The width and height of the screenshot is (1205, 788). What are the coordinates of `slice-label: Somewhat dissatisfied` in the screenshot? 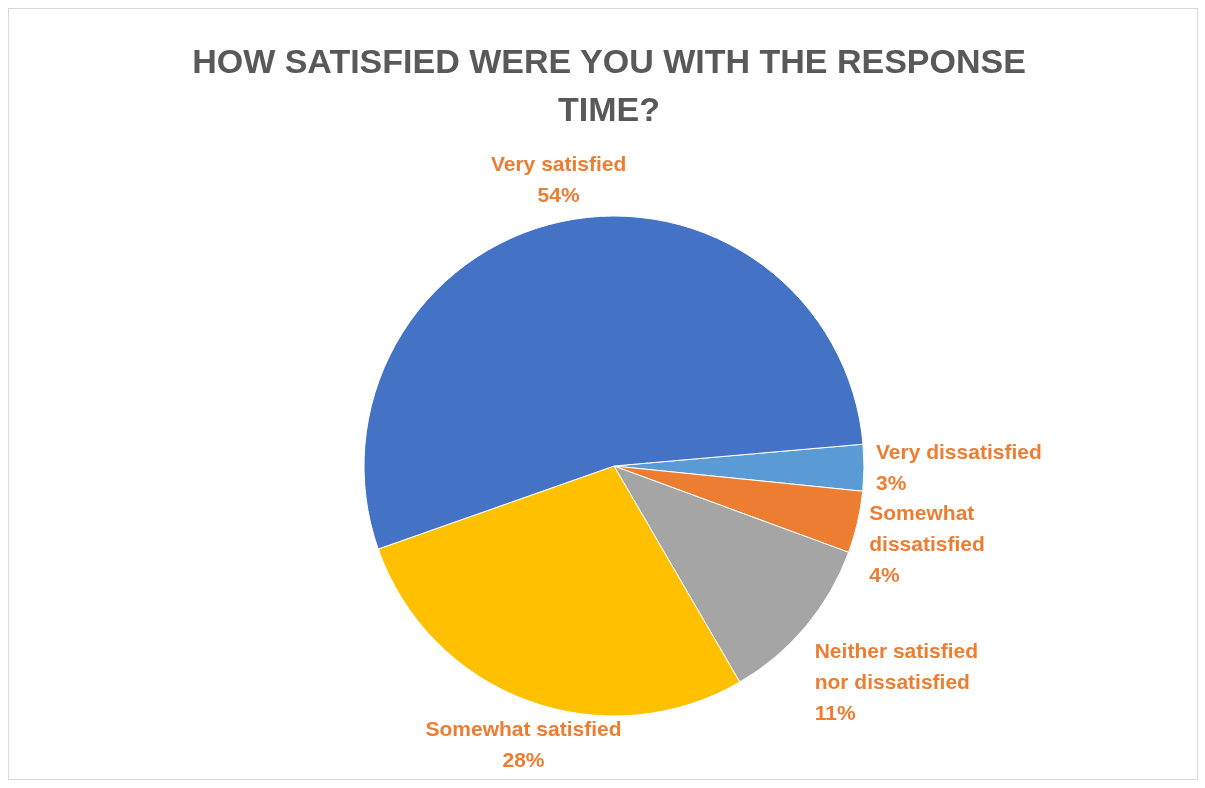 It's located at (927, 527).